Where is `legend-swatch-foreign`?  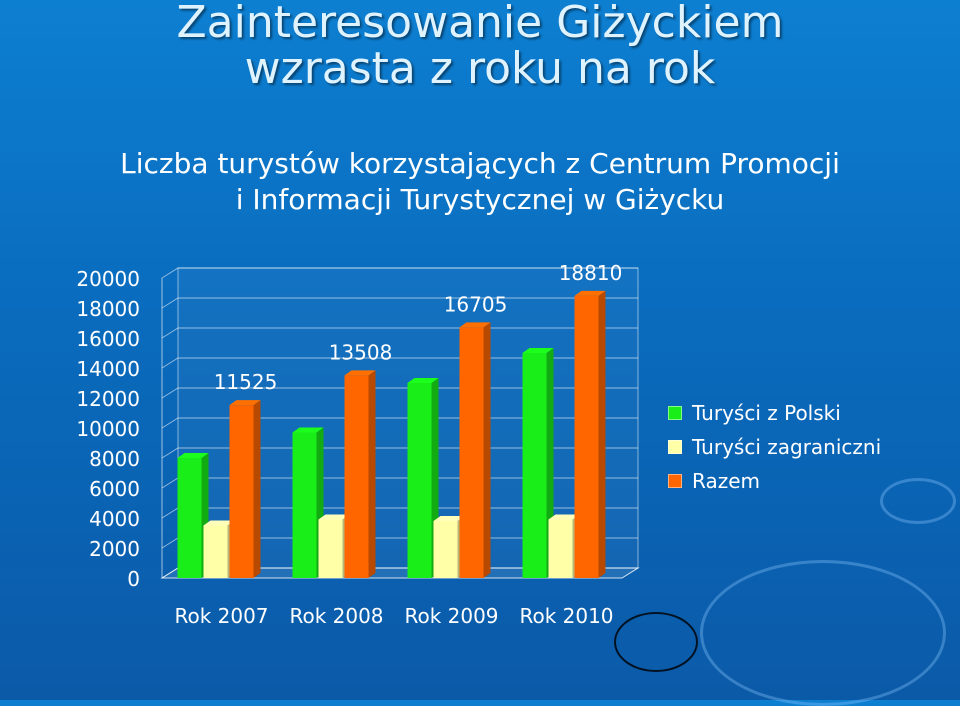 legend-swatch-foreign is located at coordinates (675, 447).